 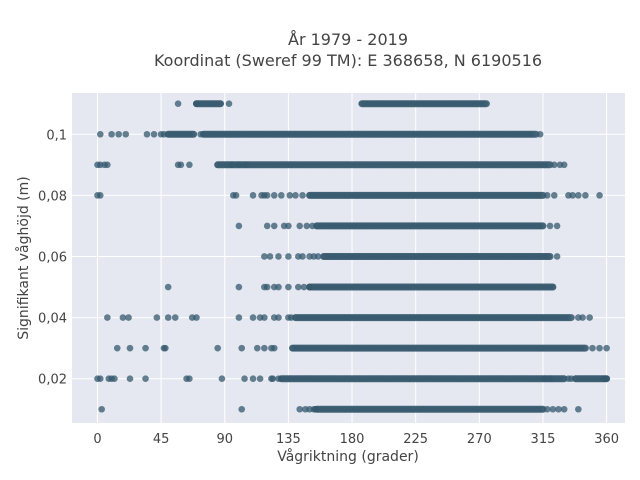 What do you see at coordinates (352, 439) in the screenshot?
I see `x-tick-label: 180` at bounding box center [352, 439].